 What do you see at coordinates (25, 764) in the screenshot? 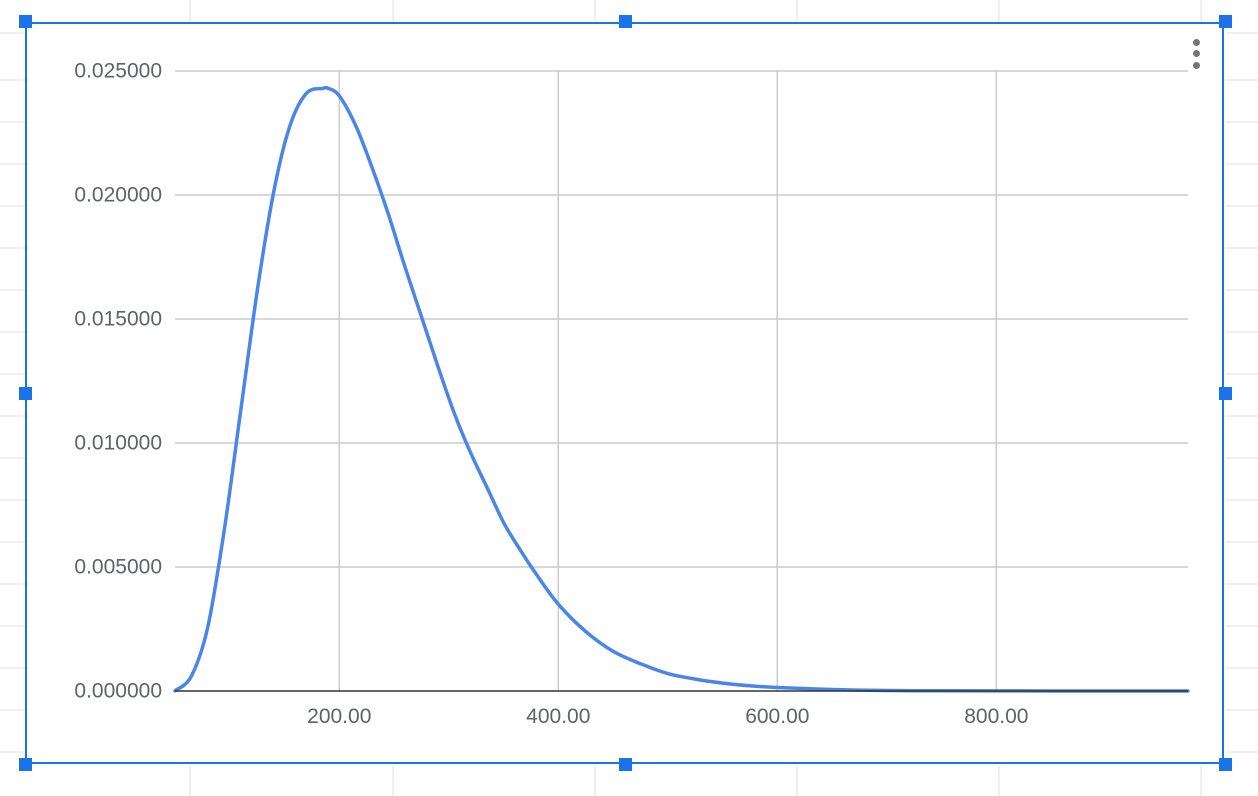
I see `resize-handle-bottom-left` at bounding box center [25, 764].